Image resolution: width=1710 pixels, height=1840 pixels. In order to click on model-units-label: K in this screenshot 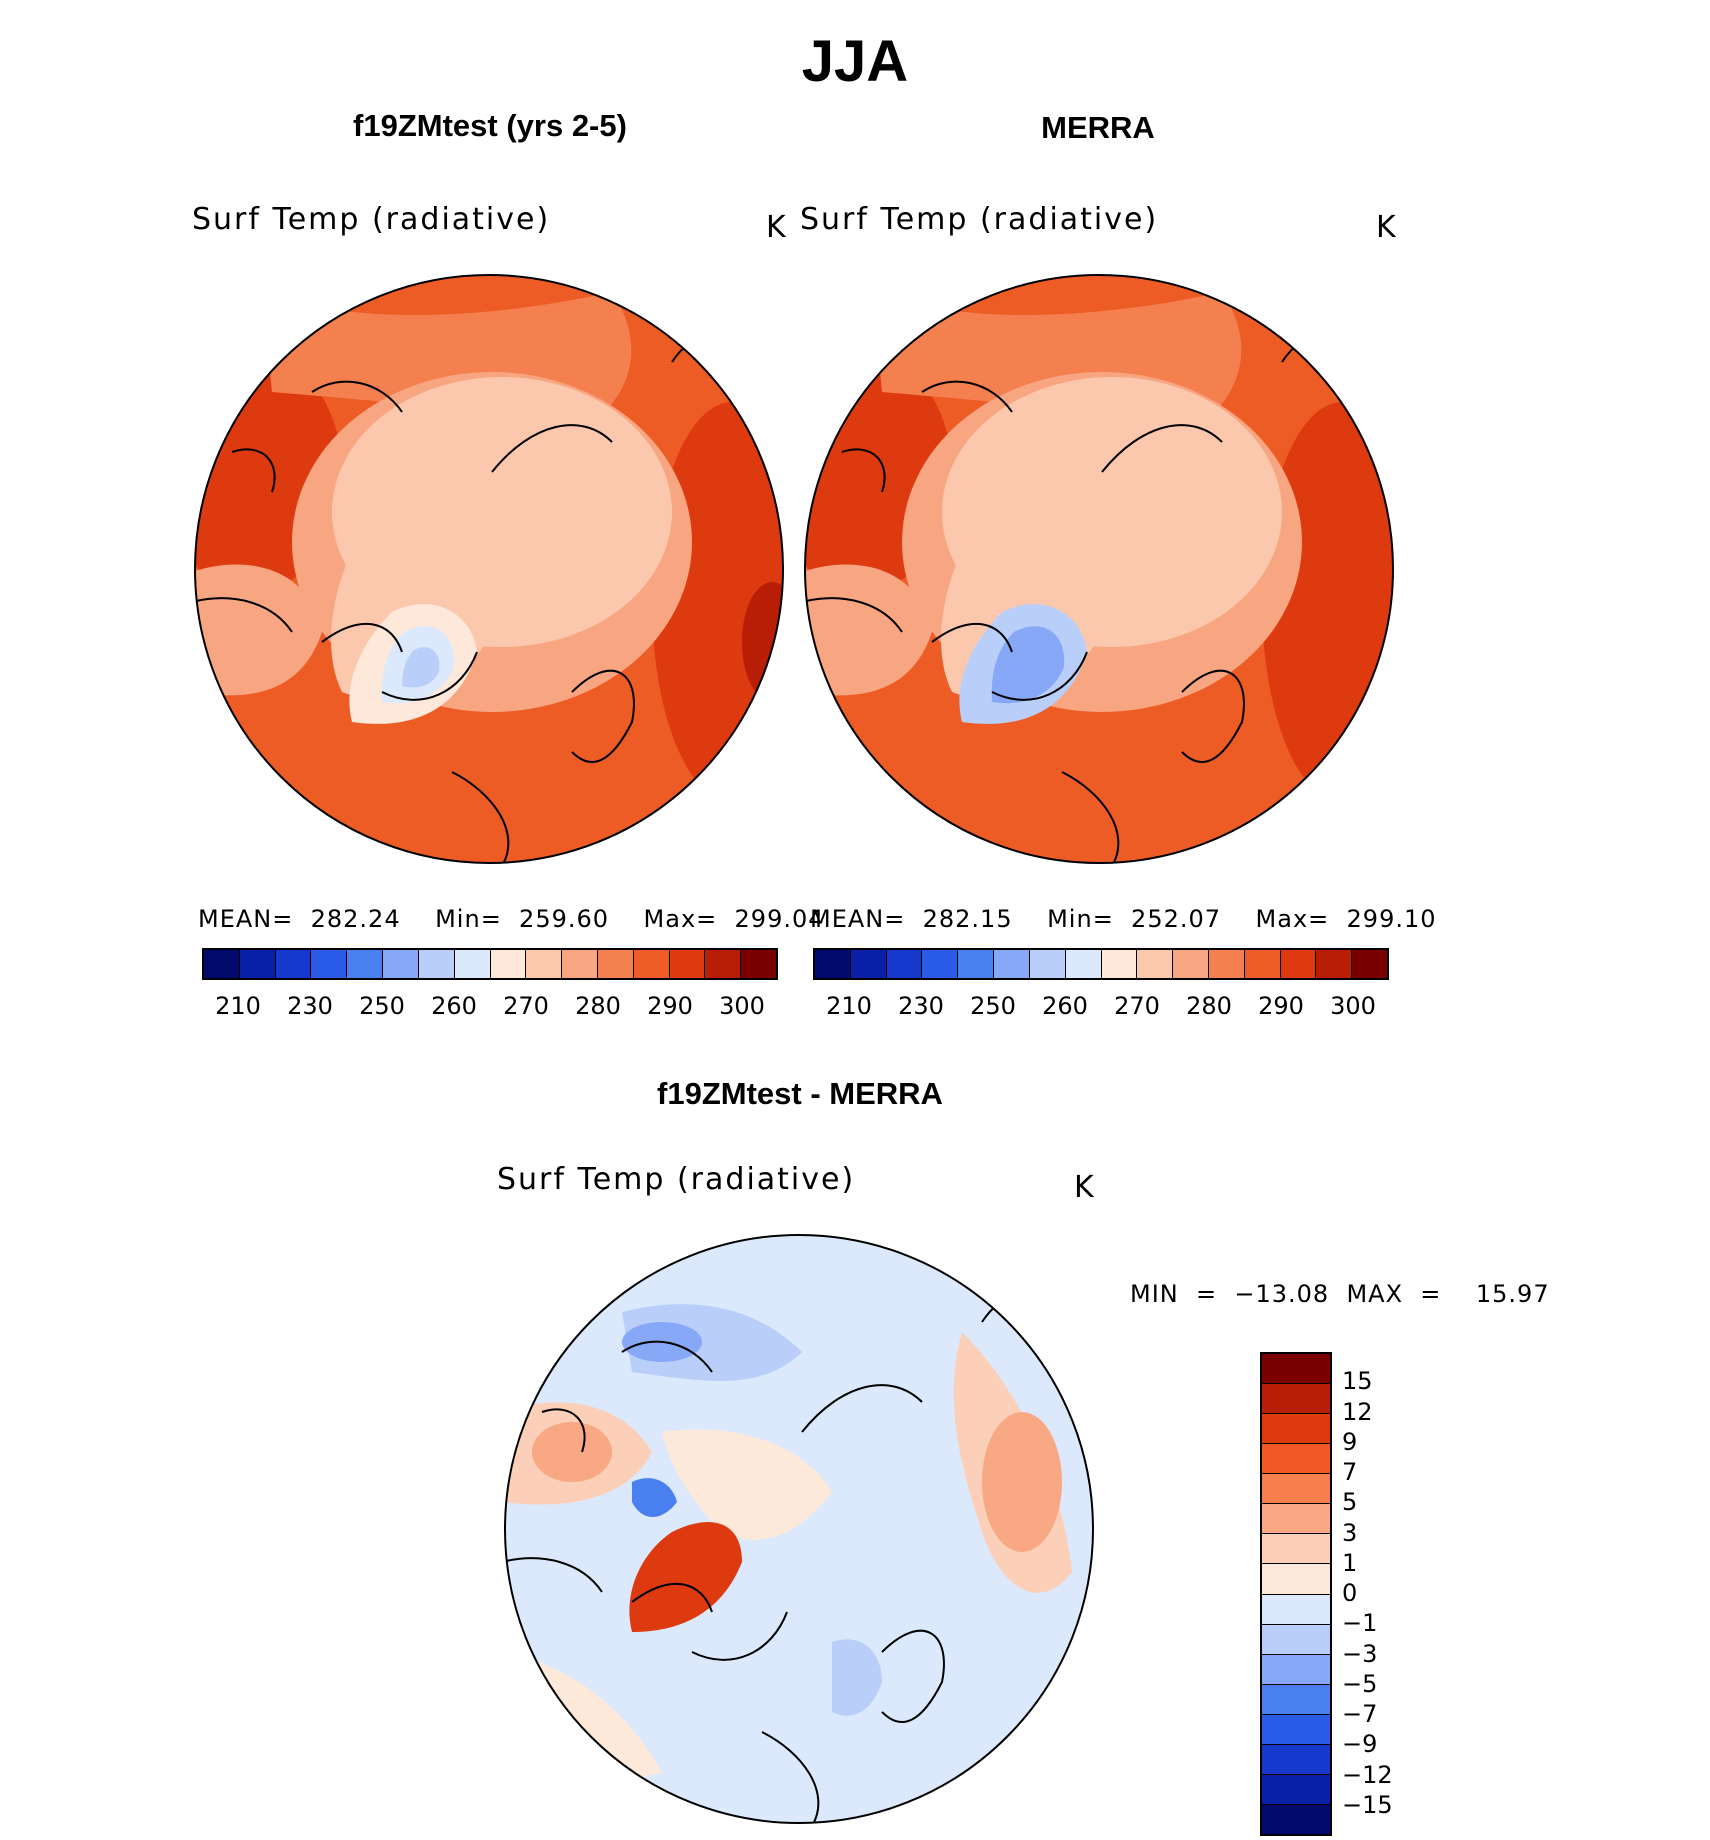, I will do `click(777, 227)`.